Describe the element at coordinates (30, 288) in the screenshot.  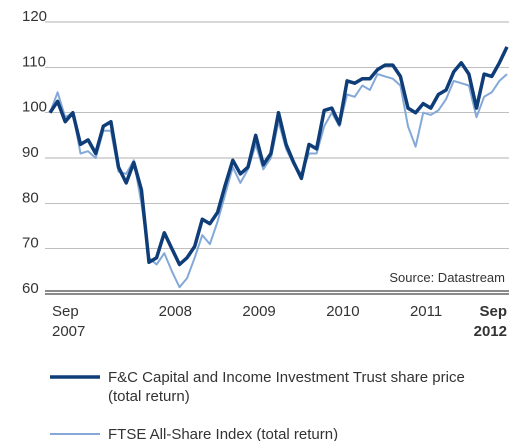
I see `y-tick-label: 60` at that location.